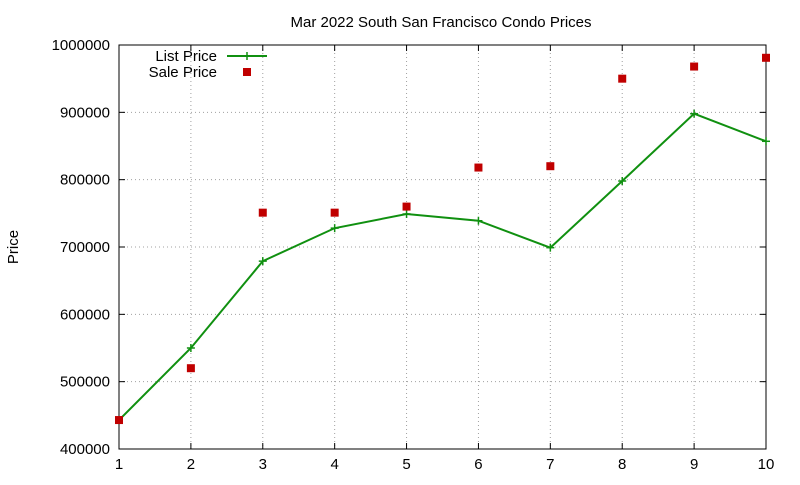  Describe the element at coordinates (263, 464) in the screenshot. I see `x-tick-label: 3` at that location.